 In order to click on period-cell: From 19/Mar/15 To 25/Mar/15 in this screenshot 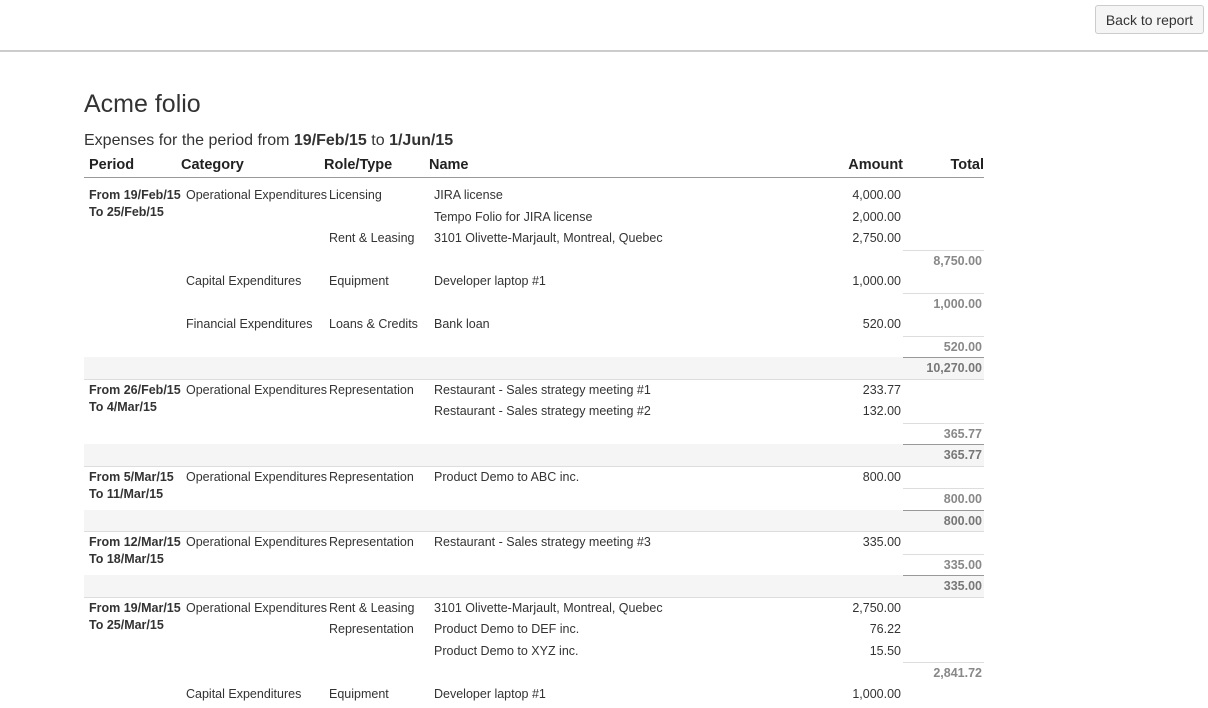, I will do `click(135, 617)`.